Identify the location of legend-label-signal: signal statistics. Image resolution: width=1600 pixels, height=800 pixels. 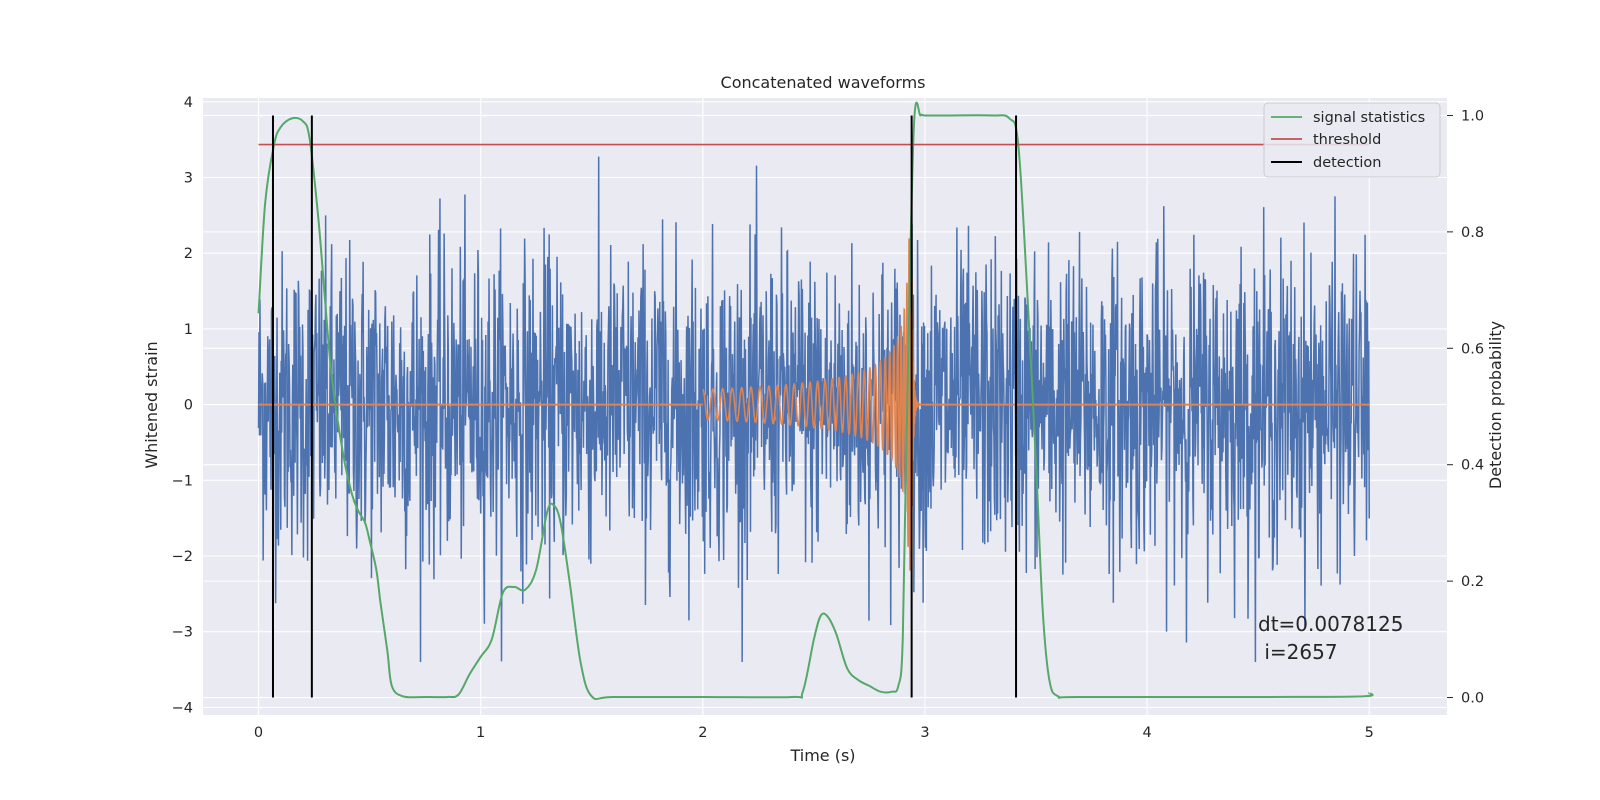
(1369, 118).